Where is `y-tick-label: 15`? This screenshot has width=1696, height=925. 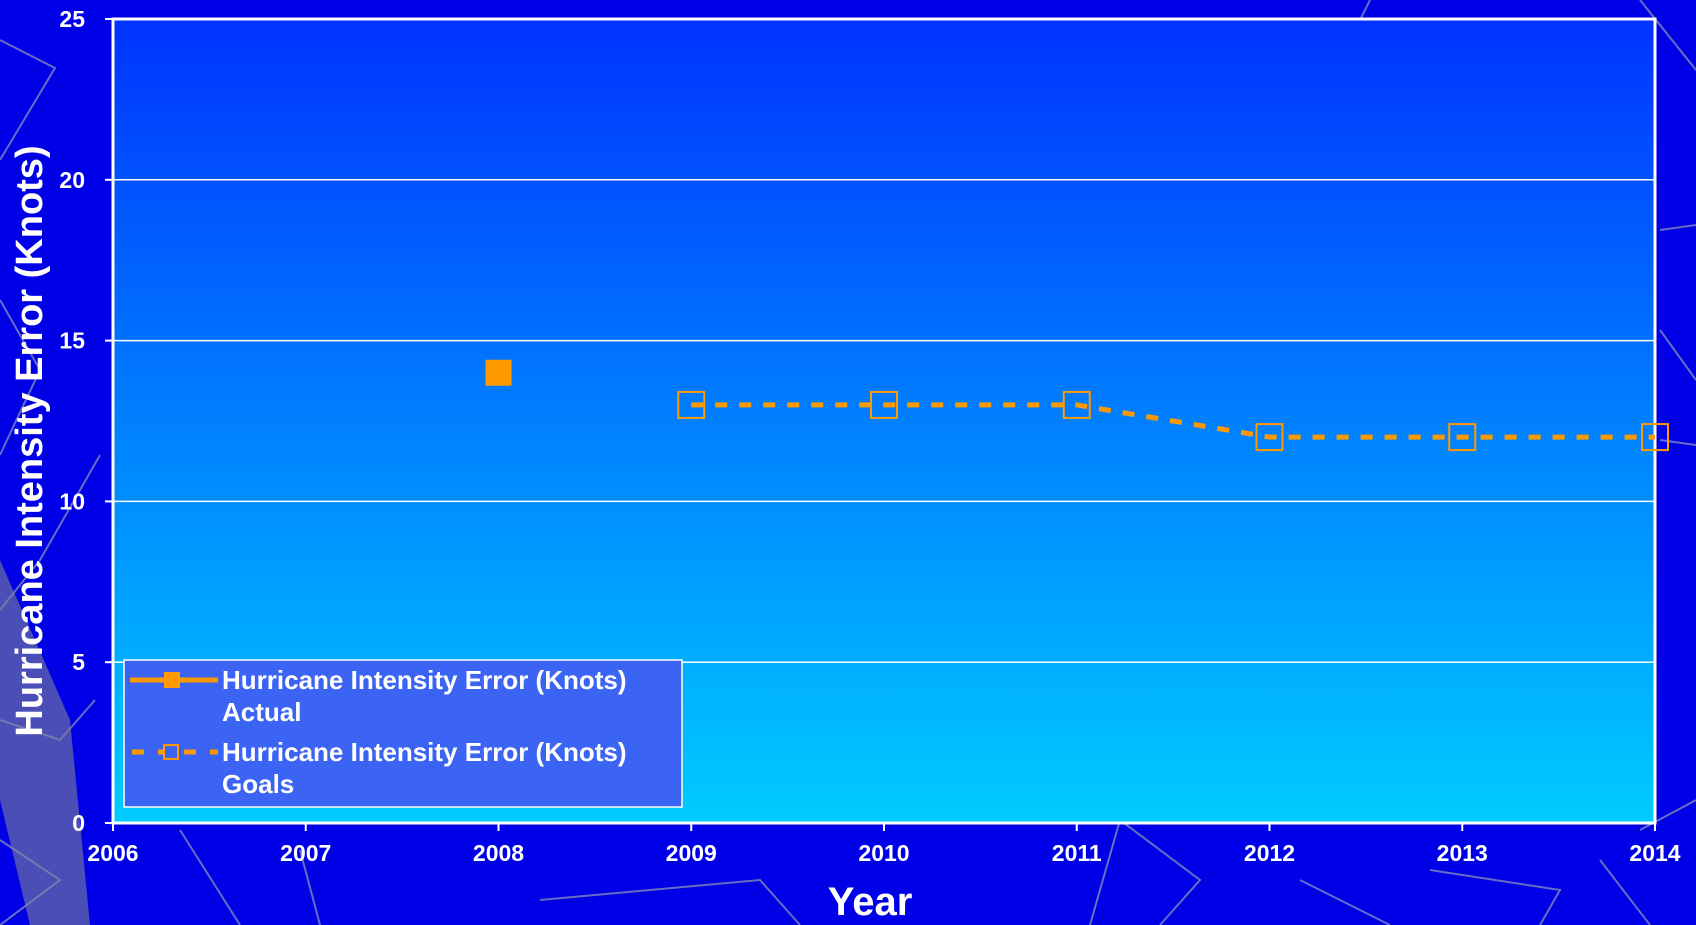 y-tick-label: 15 is located at coordinates (72, 341).